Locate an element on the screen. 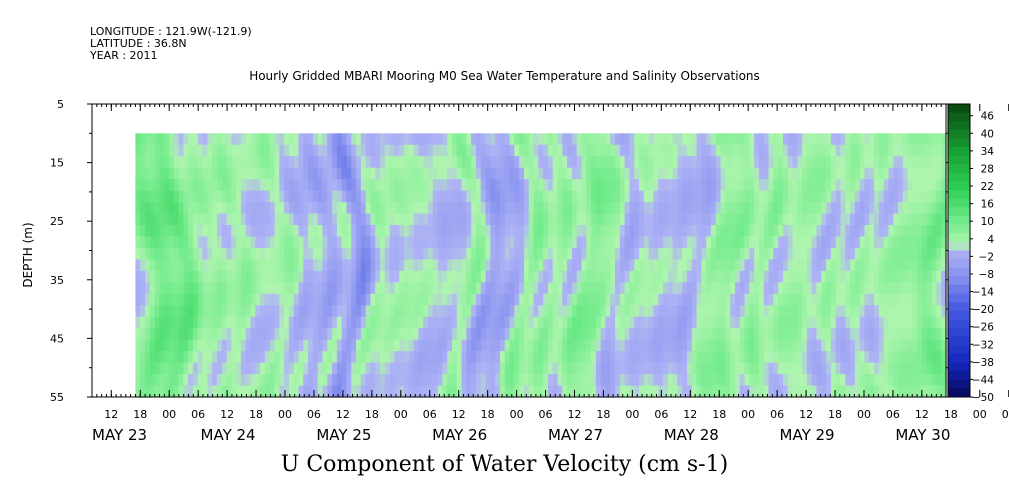 Image resolution: width=1009 pixels, height=504 pixels. x-tick-label: 18 is located at coordinates (140, 414).